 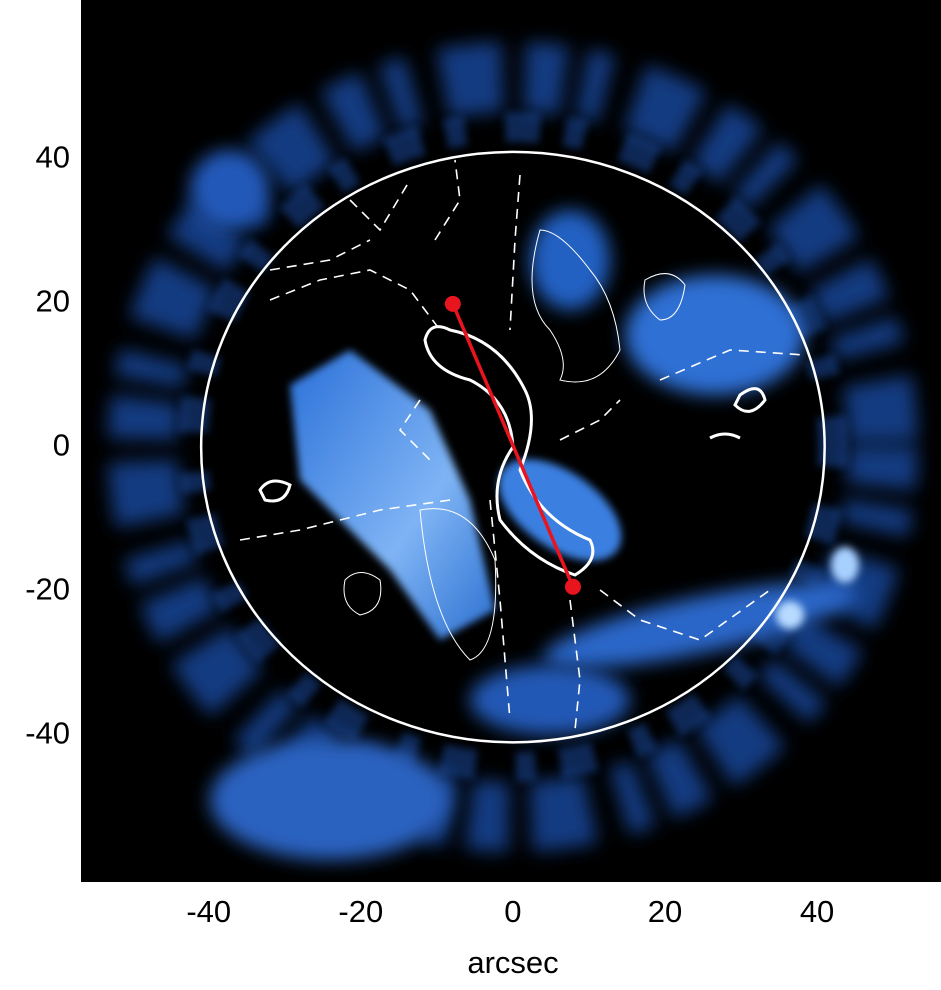 What do you see at coordinates (47, 732) in the screenshot?
I see `y-tick-label: -40` at bounding box center [47, 732].